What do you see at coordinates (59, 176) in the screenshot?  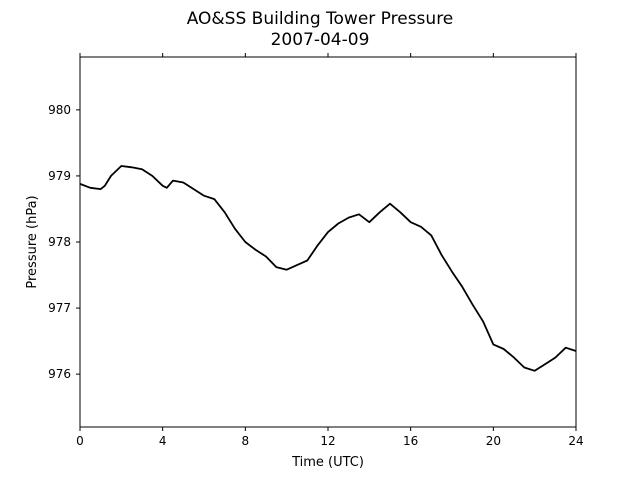 I see `y-tick-label: 979` at bounding box center [59, 176].